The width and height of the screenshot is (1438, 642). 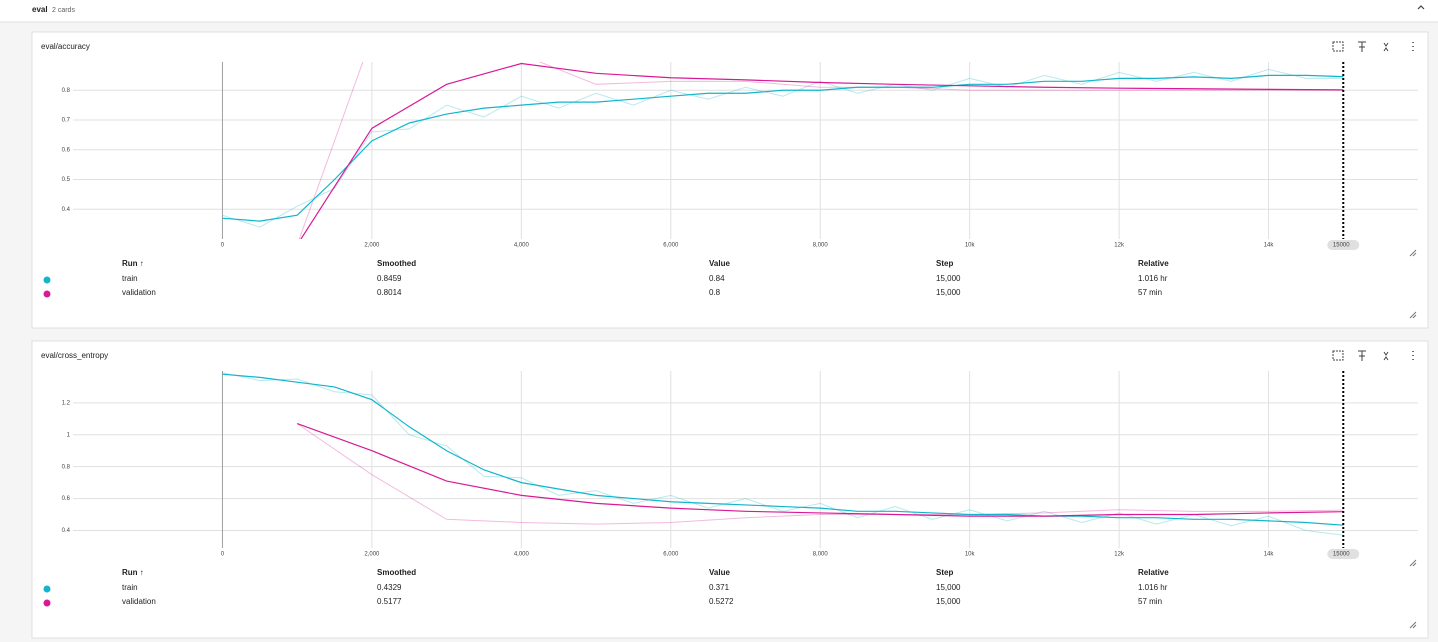 I want to click on table-cell: 0.8, so click(x=715, y=292).